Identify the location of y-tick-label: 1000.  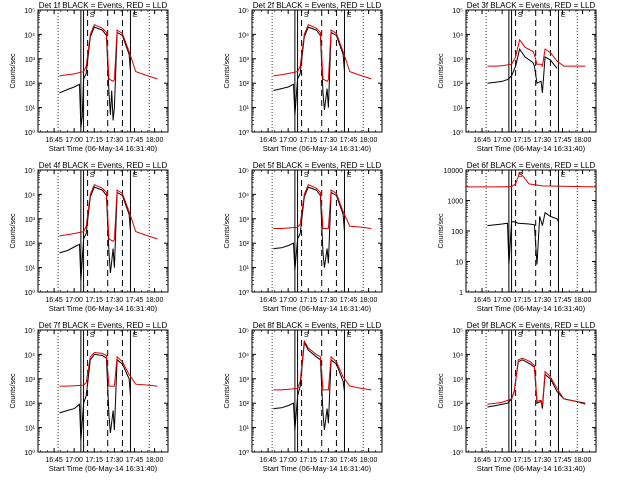
(455, 202).